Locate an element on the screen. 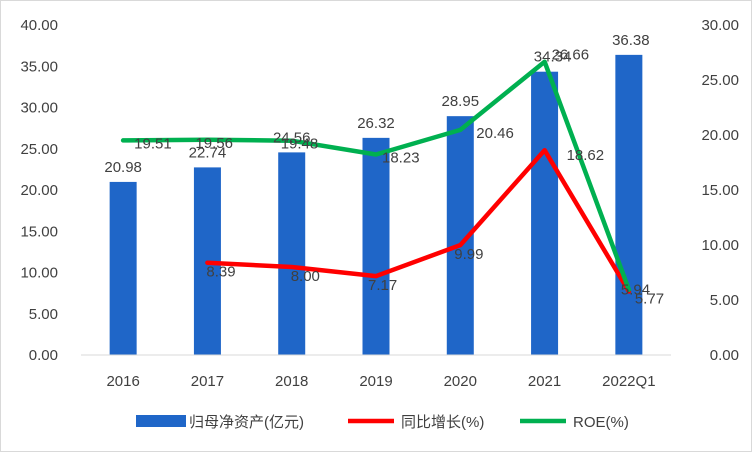 This screenshot has height=452, width=752. roe-data-label: 18.23 is located at coordinates (401, 157).